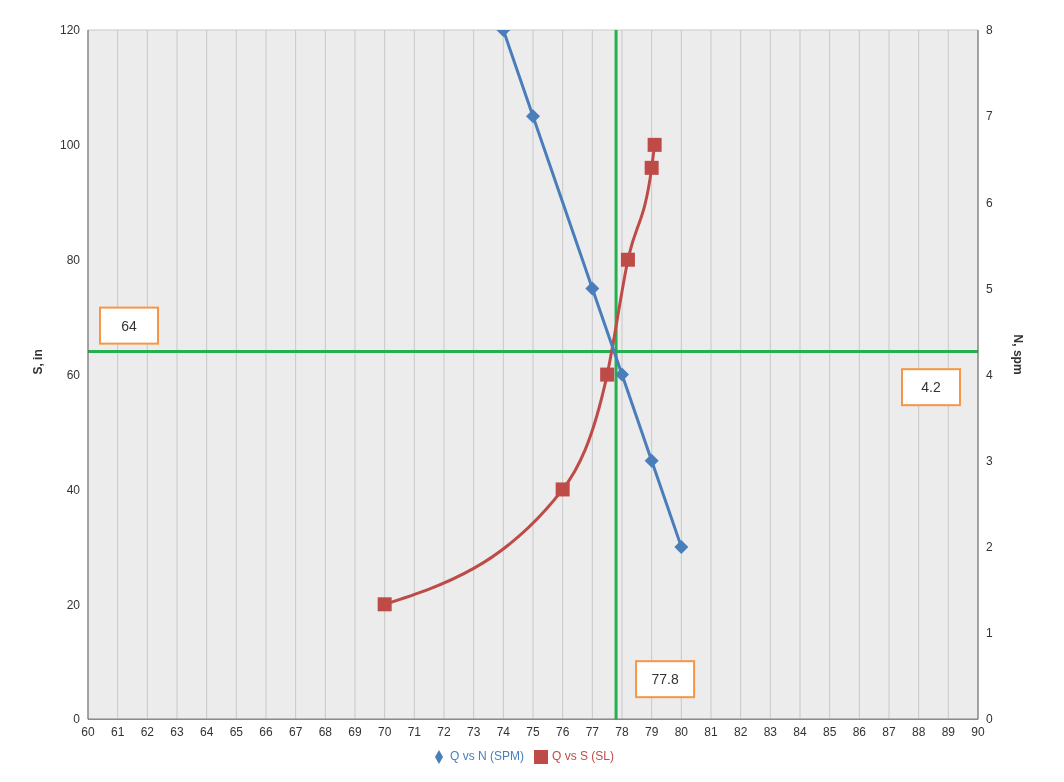 This screenshot has width=1064, height=782. Describe the element at coordinates (989, 288) in the screenshot. I see `y2-tick-label: 5` at that location.